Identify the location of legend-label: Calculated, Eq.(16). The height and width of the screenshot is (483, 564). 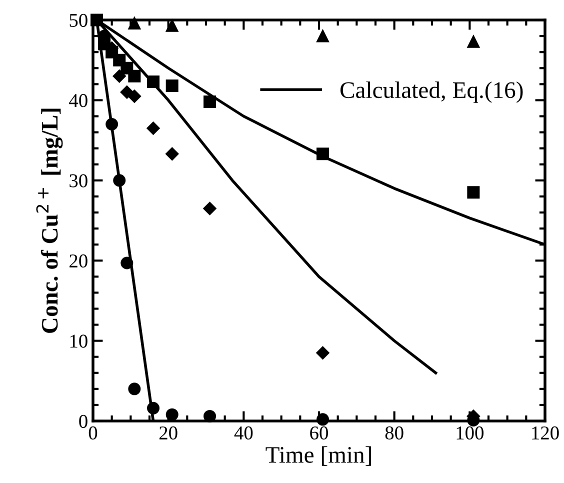
(431, 92).